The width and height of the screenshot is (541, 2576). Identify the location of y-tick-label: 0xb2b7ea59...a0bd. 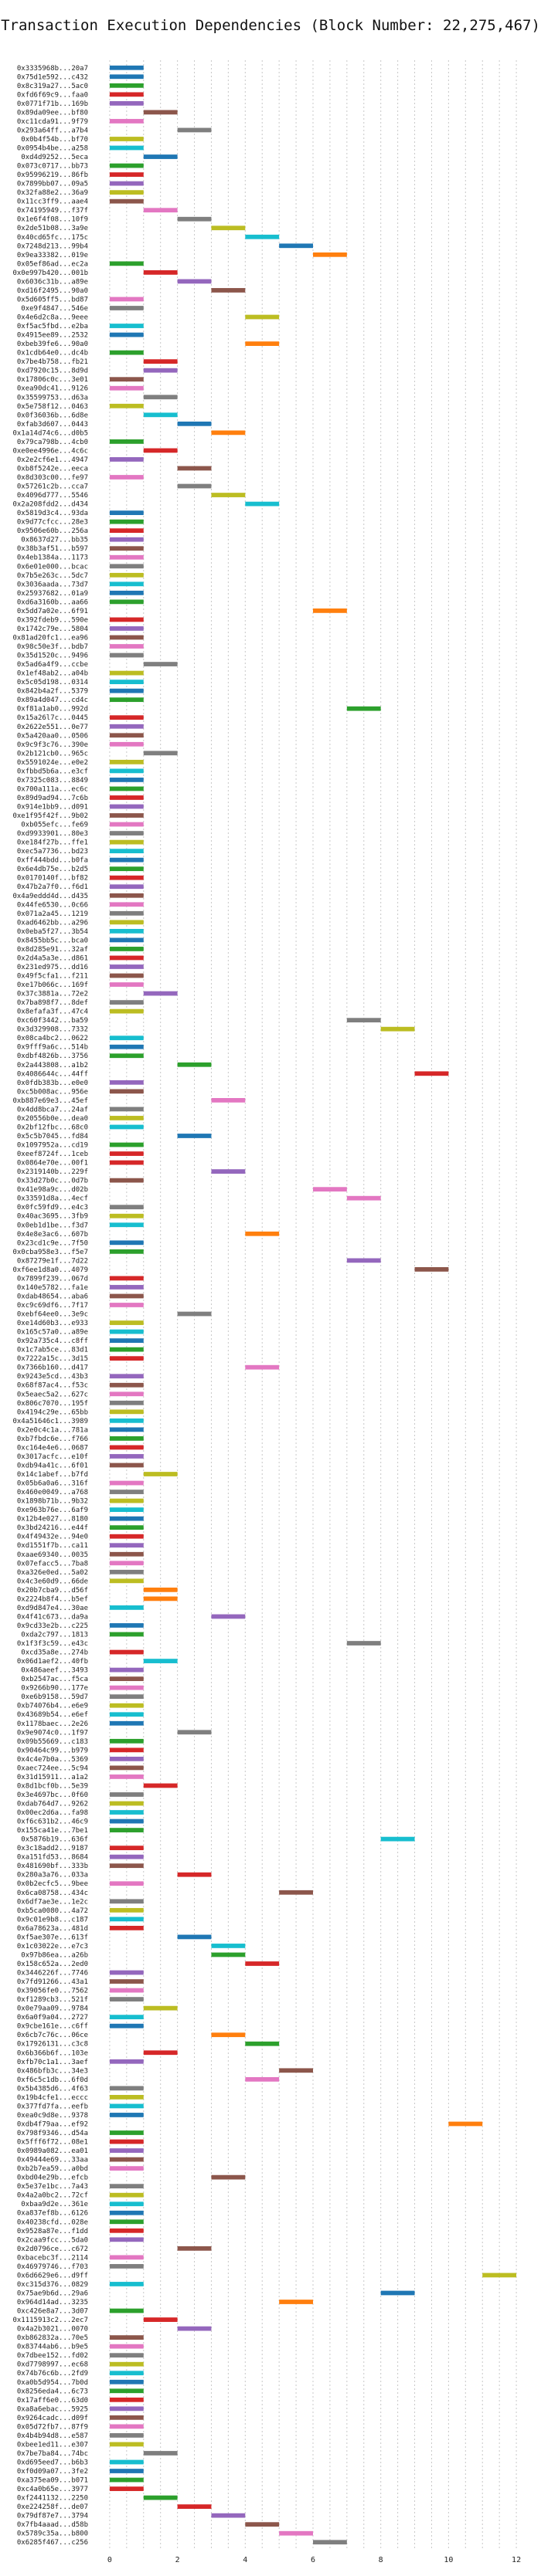
(52, 2169).